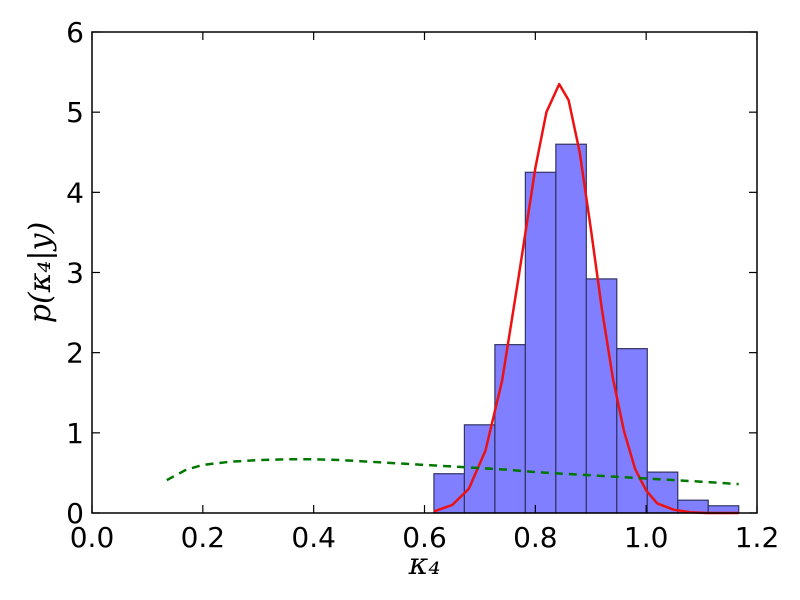  I want to click on x-tick-label: 0.6, so click(424, 537).